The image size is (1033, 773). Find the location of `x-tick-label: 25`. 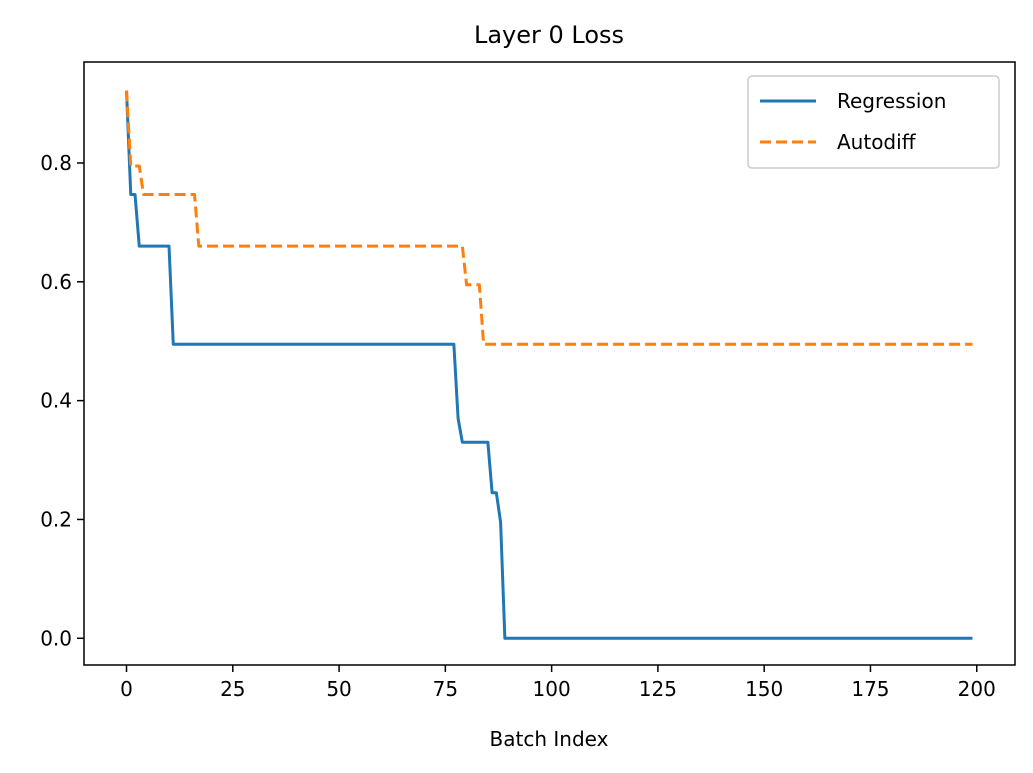

x-tick-label: 25 is located at coordinates (232, 689).